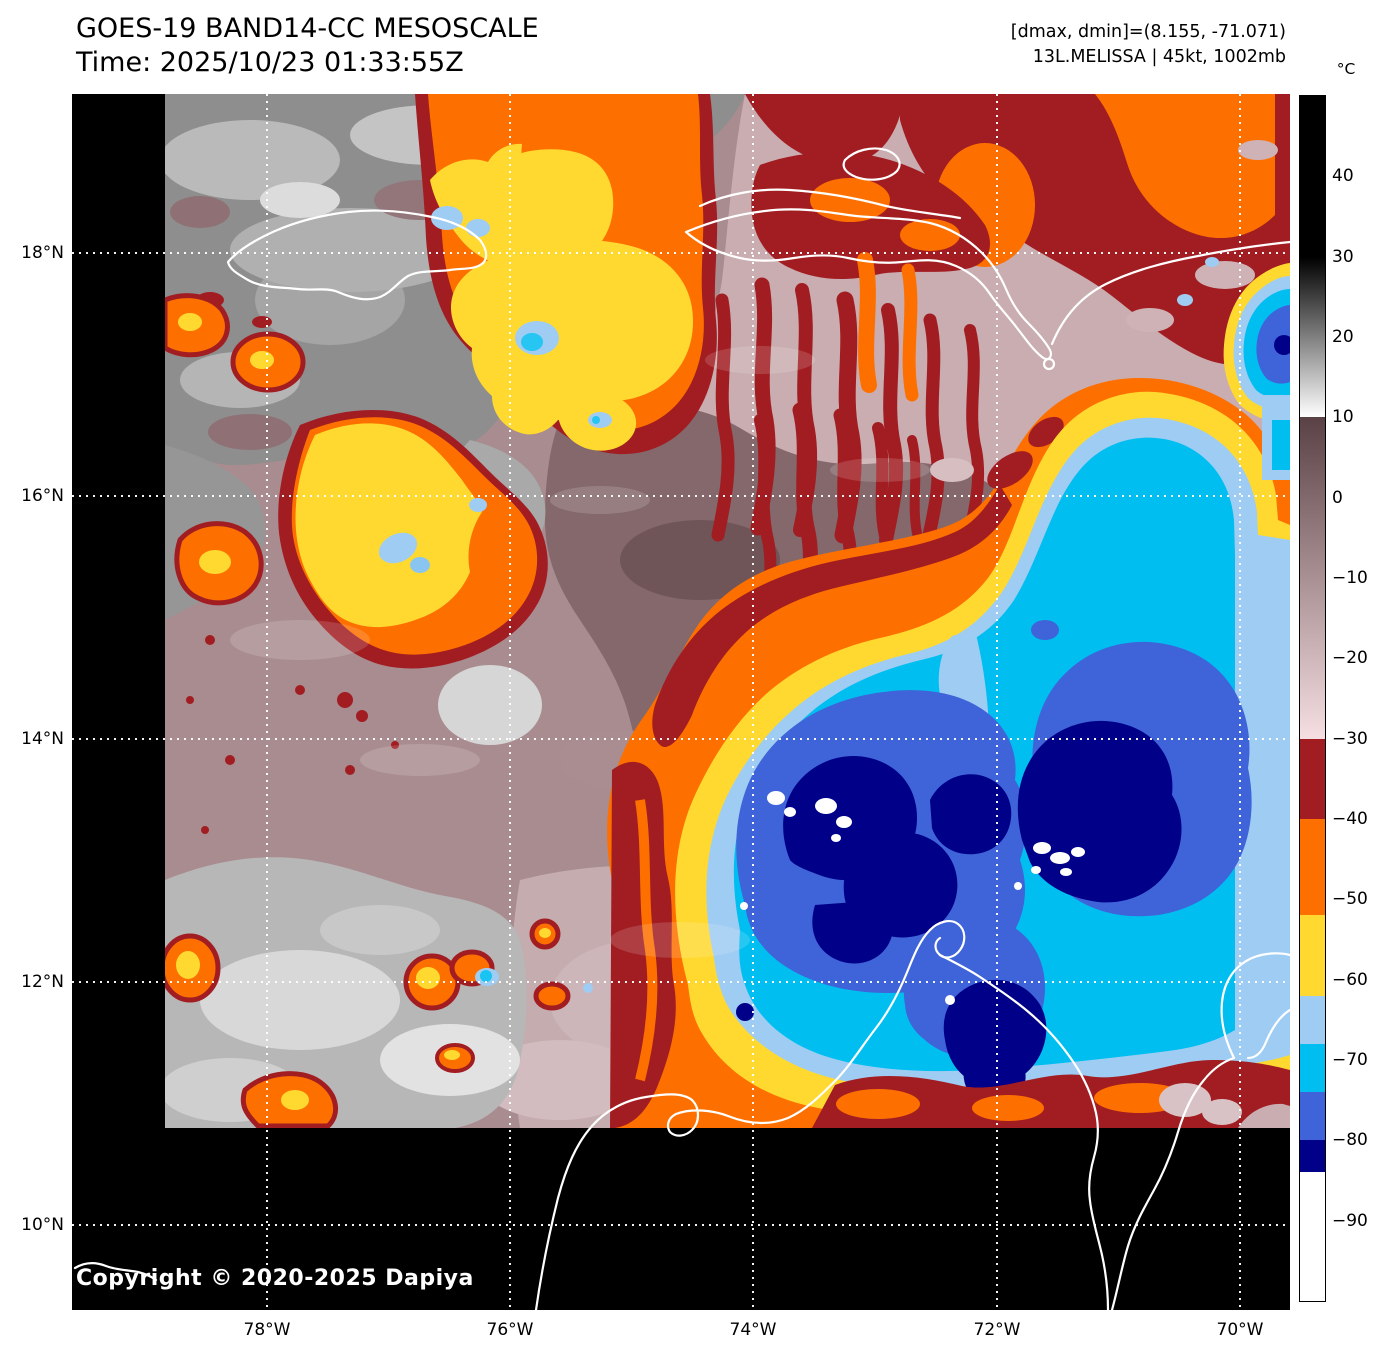 The width and height of the screenshot is (1390, 1359). I want to click on colorbar-tick-label: −60, so click(1350, 979).